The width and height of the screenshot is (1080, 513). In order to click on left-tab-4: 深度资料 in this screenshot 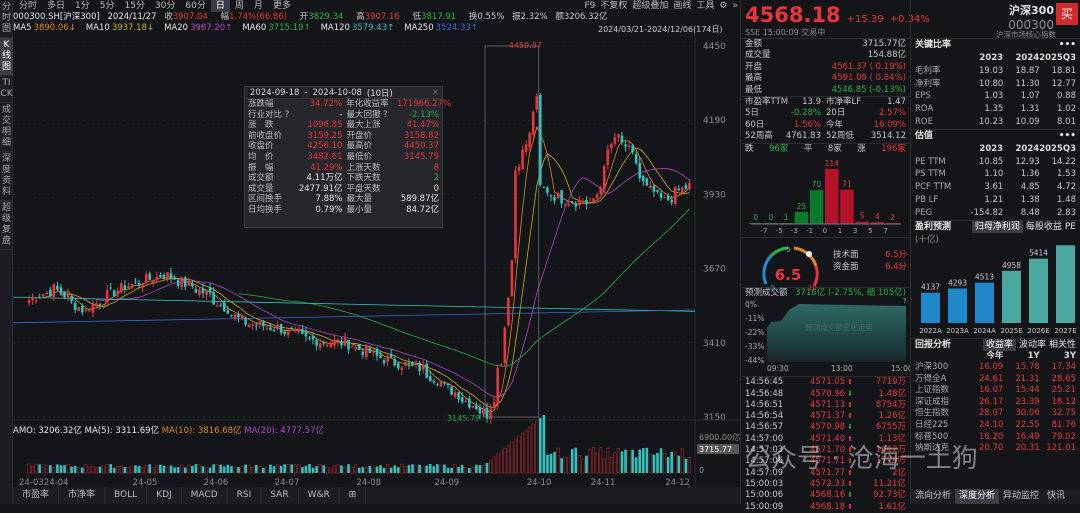, I will do `click(6, 176)`.